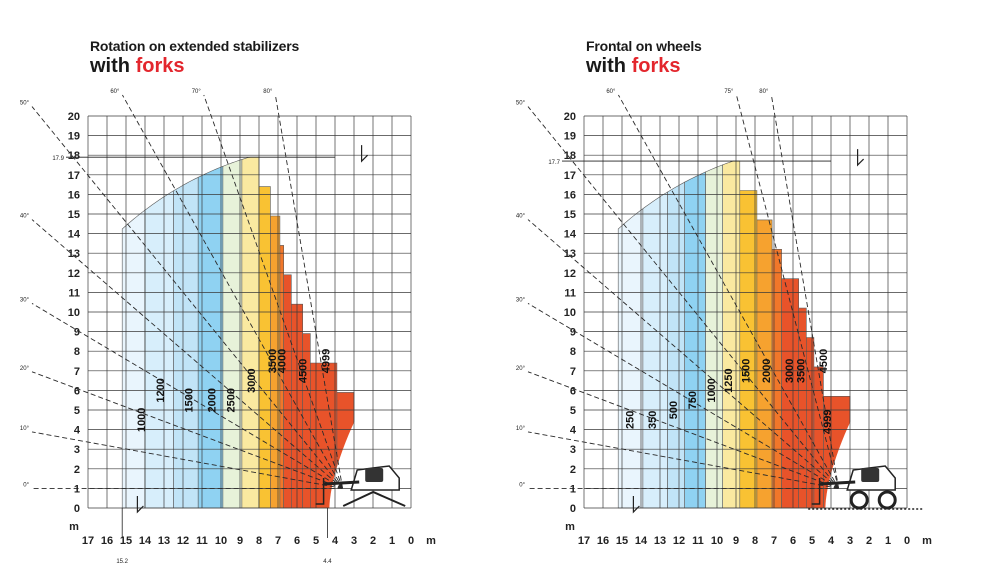 This screenshot has width=992, height=583. I want to click on x-tick-label: 4, so click(831, 541).